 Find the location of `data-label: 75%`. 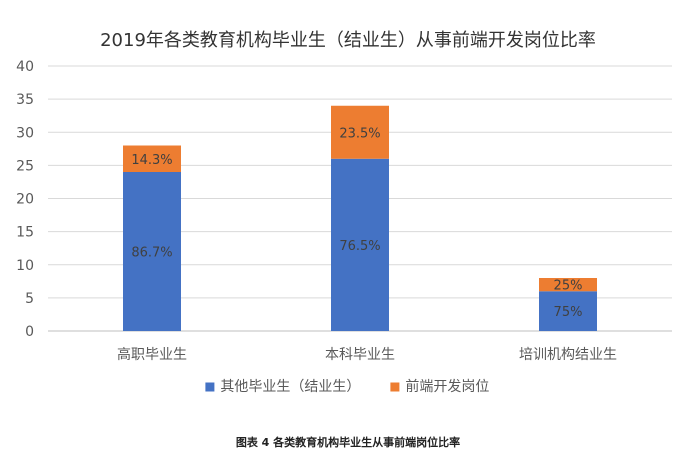

data-label: 75% is located at coordinates (568, 312).